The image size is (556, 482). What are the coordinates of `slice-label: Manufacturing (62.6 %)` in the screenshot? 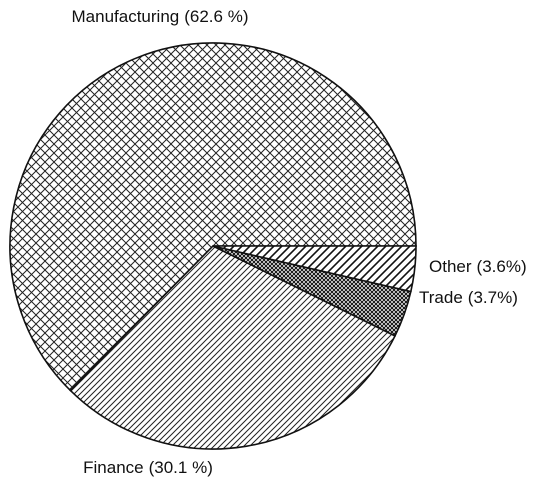 It's located at (160, 16).